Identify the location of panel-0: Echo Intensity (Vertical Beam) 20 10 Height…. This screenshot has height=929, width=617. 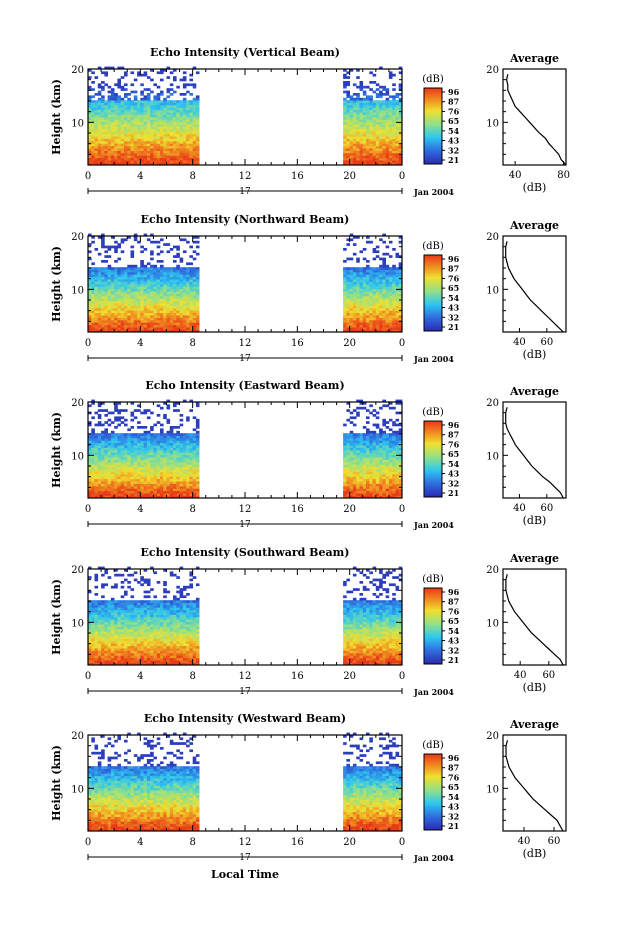
(310, 121).